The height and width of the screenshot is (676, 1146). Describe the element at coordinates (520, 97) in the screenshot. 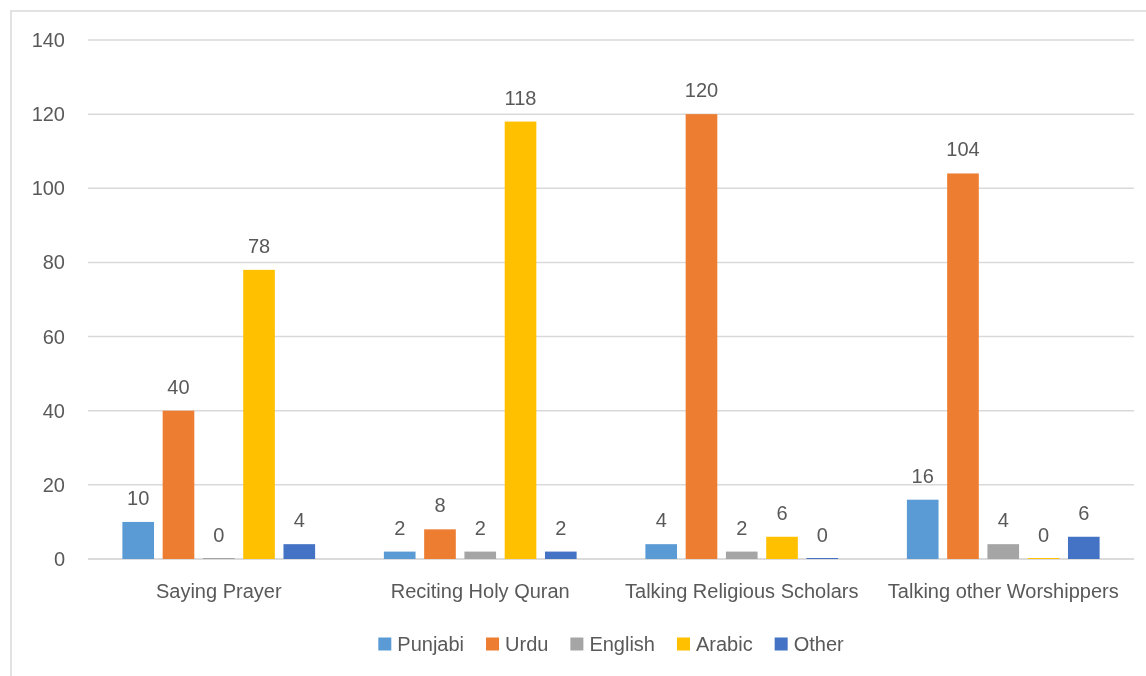

I see `data-label: 118` at that location.